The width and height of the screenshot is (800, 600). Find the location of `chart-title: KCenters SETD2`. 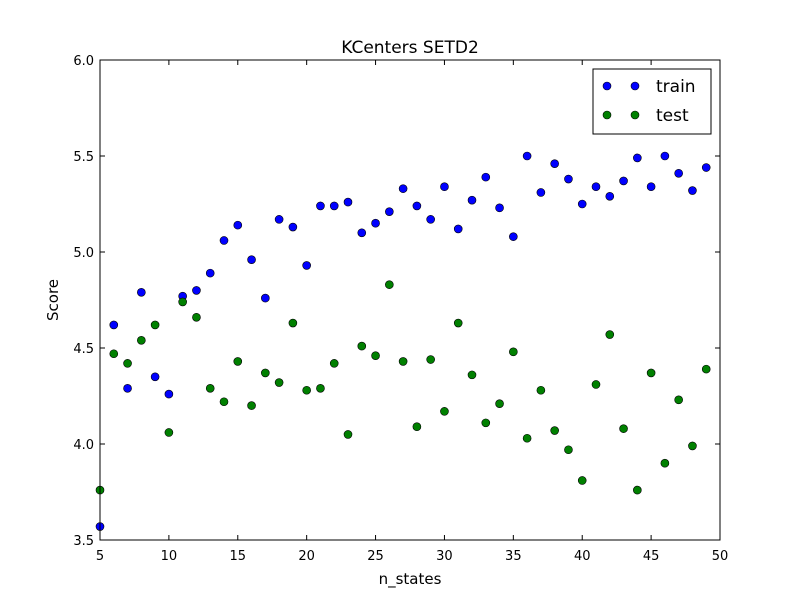

chart-title: KCenters SETD2 is located at coordinates (410, 48).